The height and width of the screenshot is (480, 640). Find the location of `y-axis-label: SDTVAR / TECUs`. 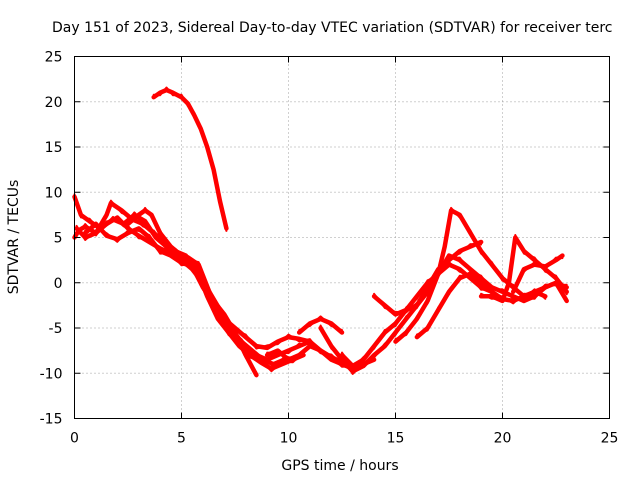

y-axis-label: SDTVAR / TECUs is located at coordinates (14, 237).